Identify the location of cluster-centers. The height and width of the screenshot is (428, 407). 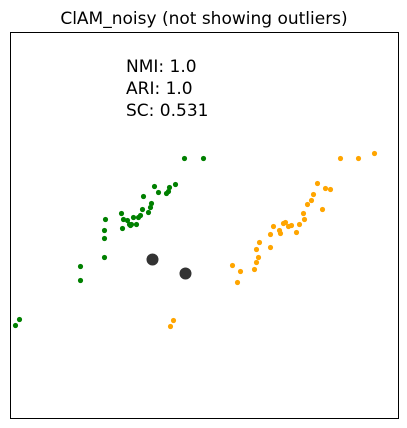
(169, 266).